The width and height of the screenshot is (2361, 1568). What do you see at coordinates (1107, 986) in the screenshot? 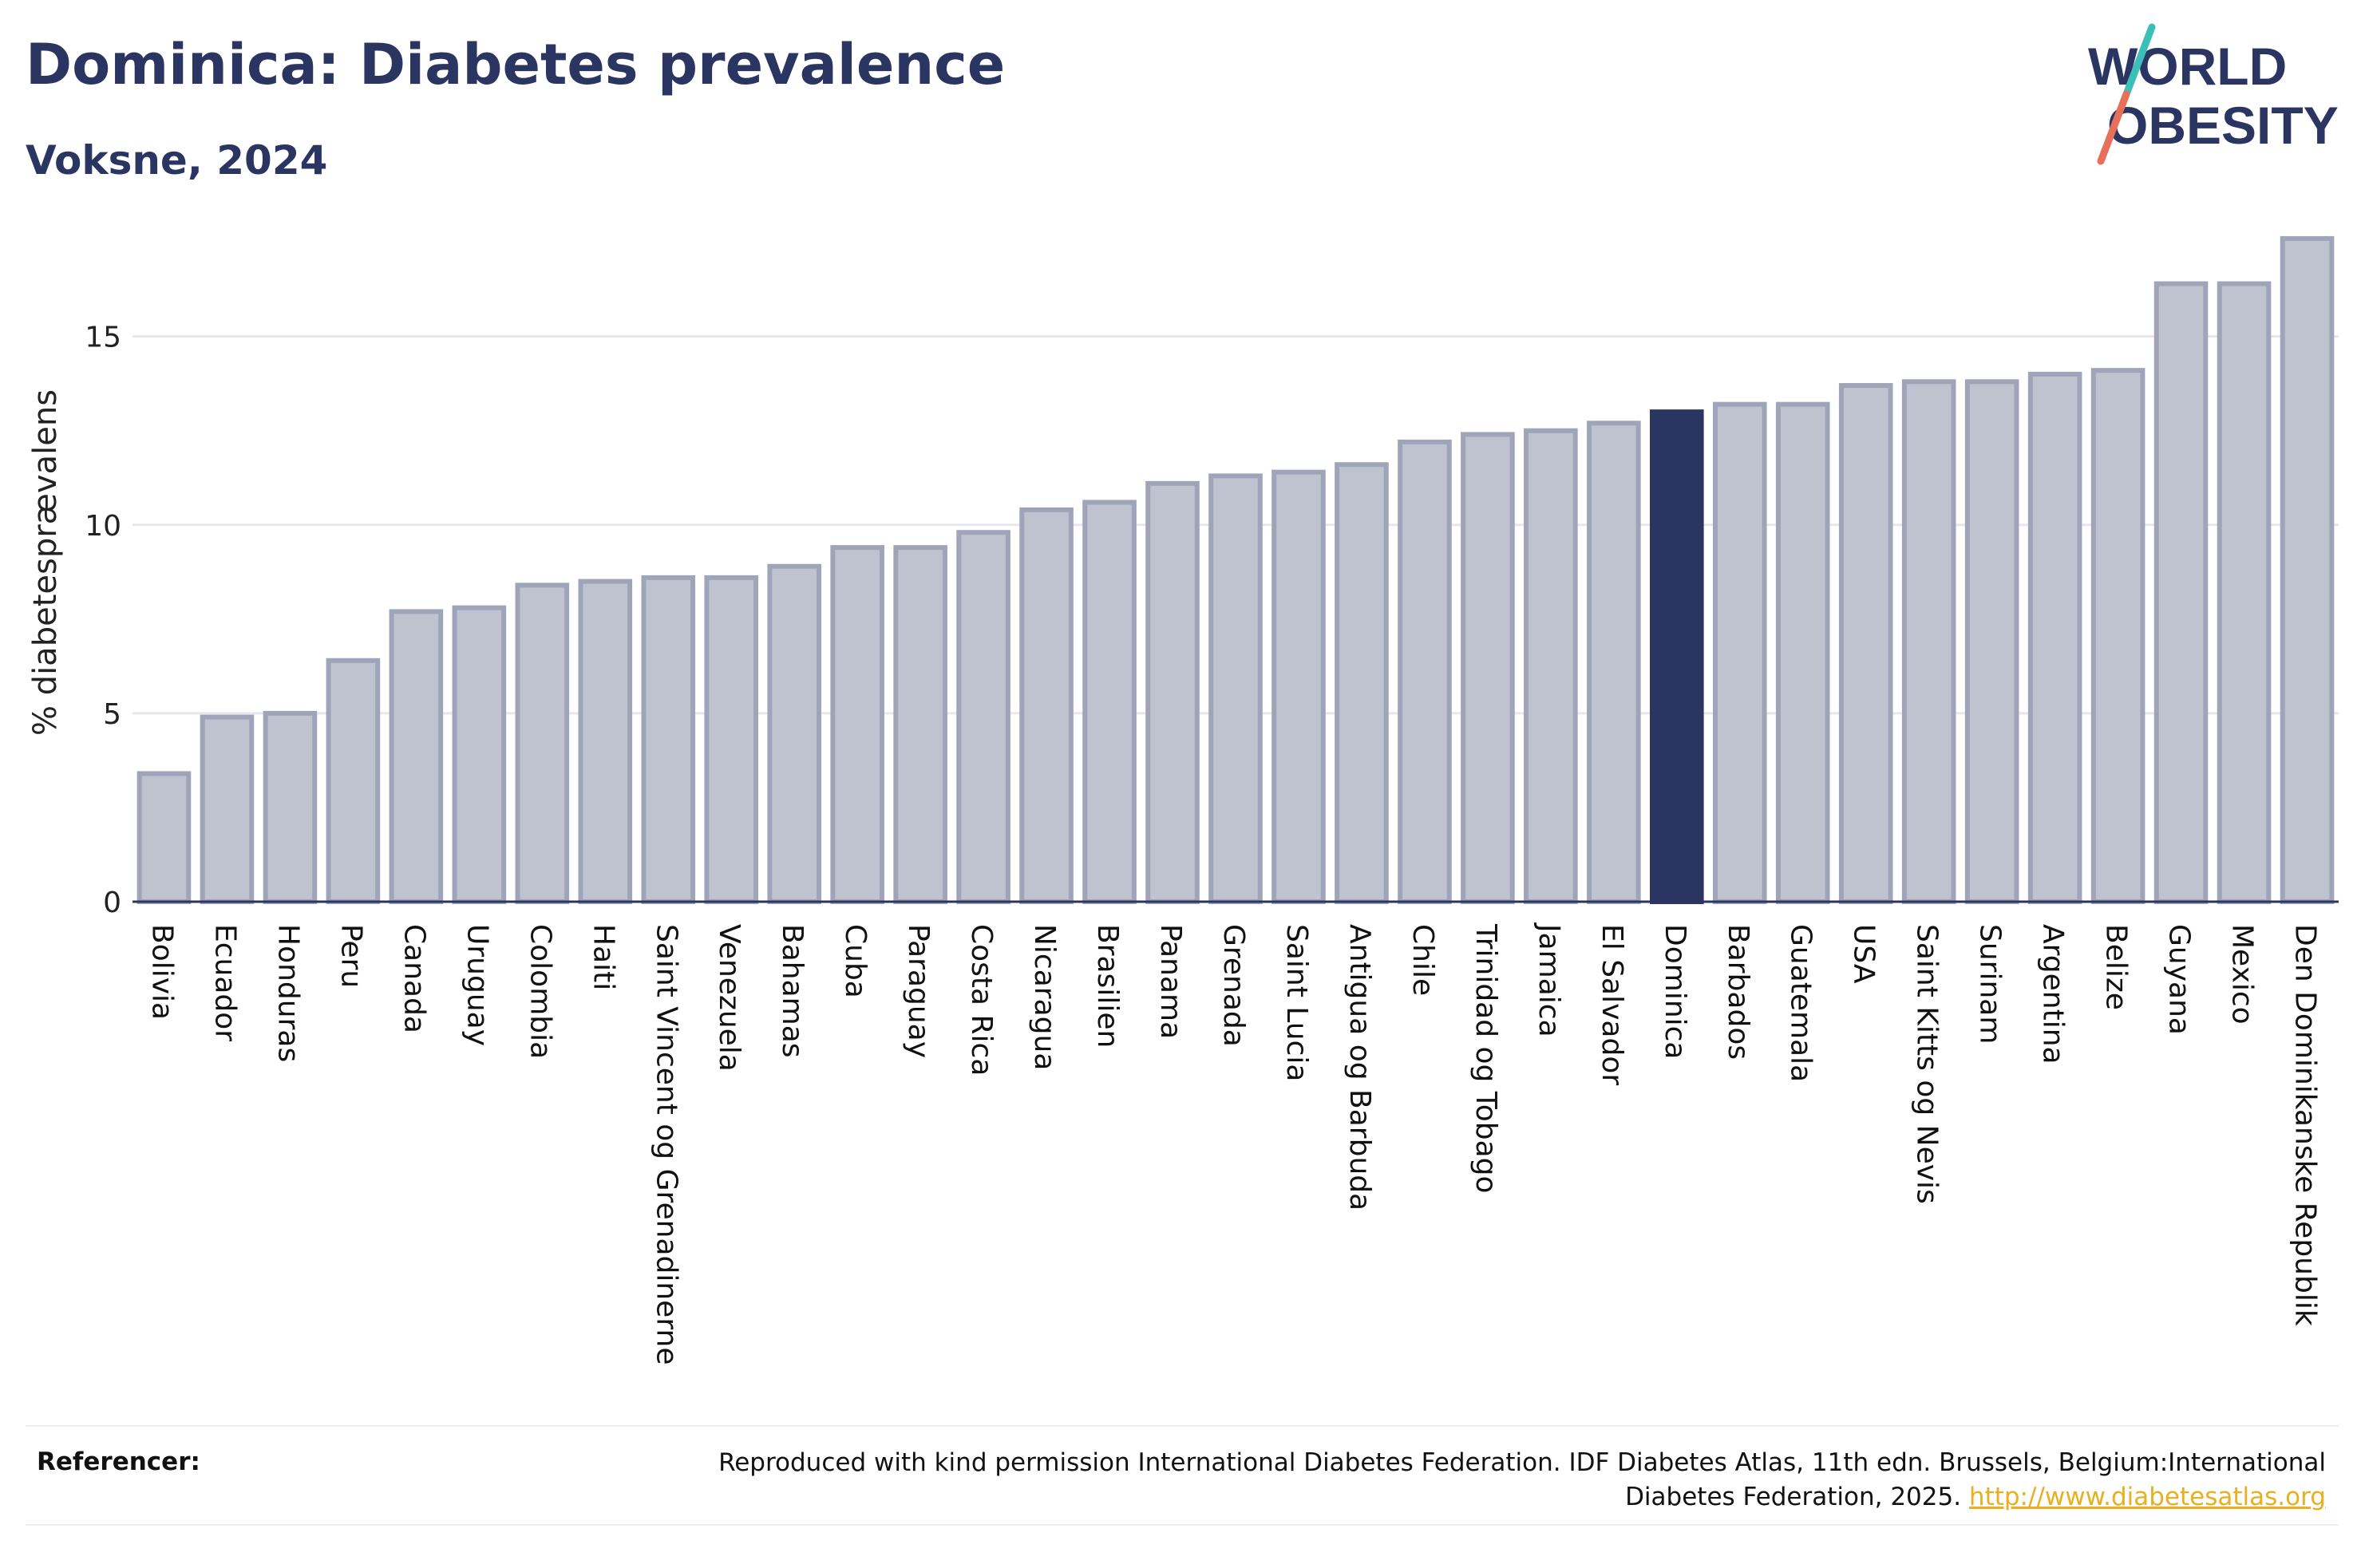
I see `x-tick-label: Brasilien` at bounding box center [1107, 986].